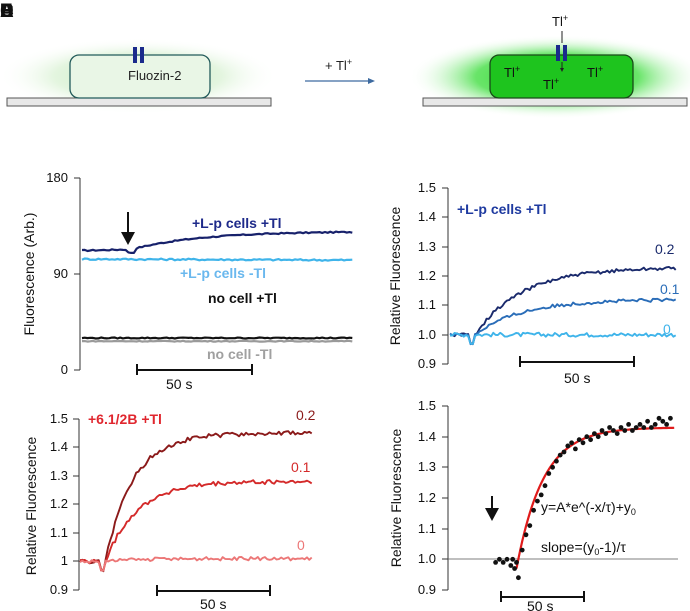 This screenshot has height=611, width=690. What do you see at coordinates (59, 503) in the screenshot?
I see `y-tick-label: 1.2` at bounding box center [59, 503].